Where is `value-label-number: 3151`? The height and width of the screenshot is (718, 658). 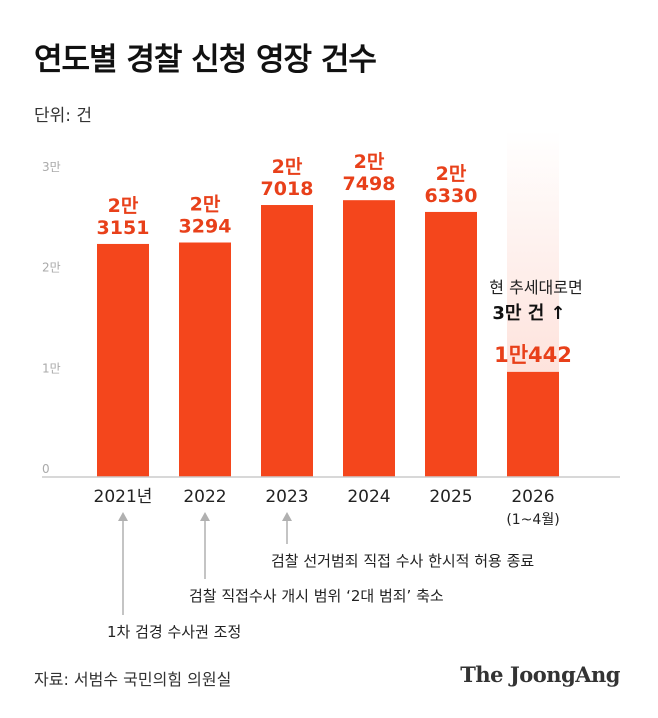 value-label-number: 3151 is located at coordinates (123, 228).